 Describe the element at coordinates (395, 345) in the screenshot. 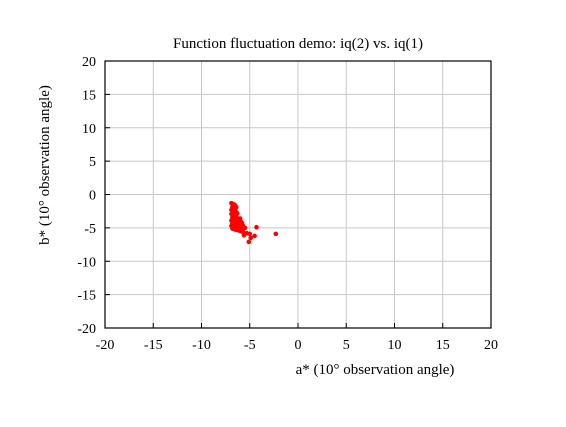

I see `x-tick-label: 10` at that location.